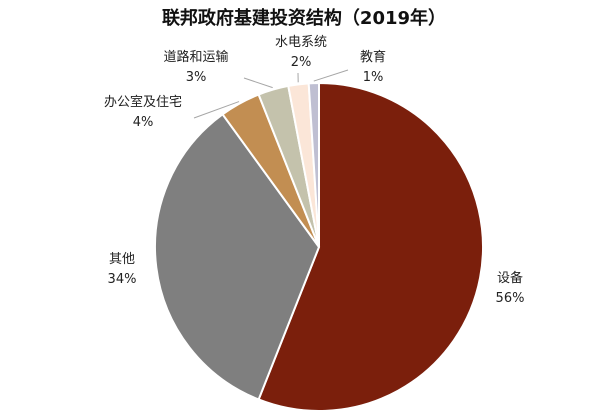  Describe the element at coordinates (271, 94) in the screenshot. I see `leader-lines` at that location.